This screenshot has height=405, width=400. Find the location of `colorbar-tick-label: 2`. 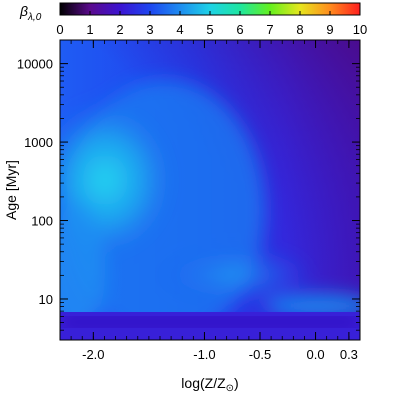

colorbar-tick-label: 2 is located at coordinates (119, 29).